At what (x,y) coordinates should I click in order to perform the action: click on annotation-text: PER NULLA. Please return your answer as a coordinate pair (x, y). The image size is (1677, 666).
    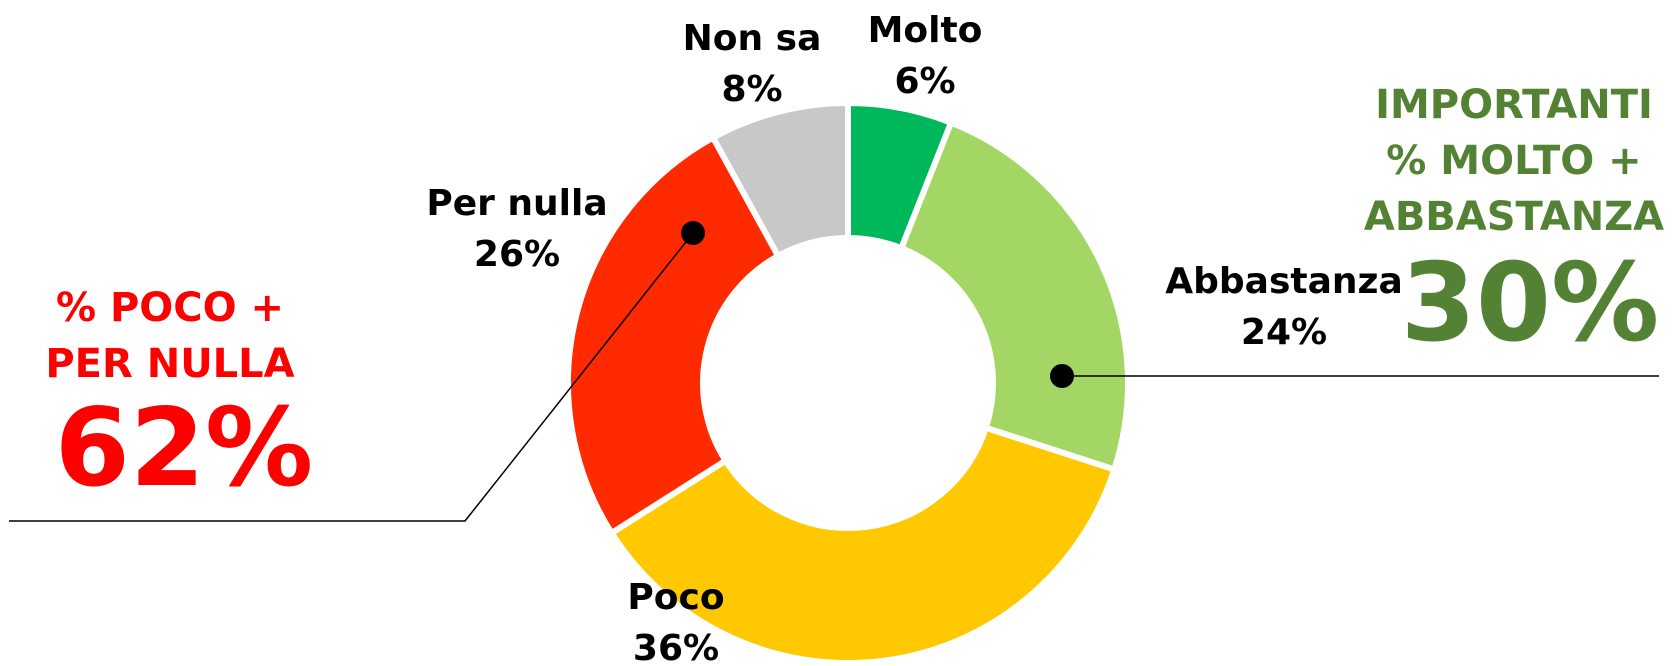
    Looking at the image, I should click on (169, 364).